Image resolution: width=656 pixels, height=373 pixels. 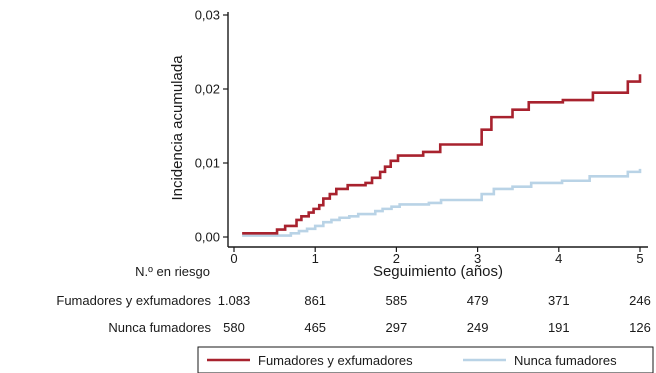 I want to click on y-tick-label: 0,01, so click(x=207, y=163).